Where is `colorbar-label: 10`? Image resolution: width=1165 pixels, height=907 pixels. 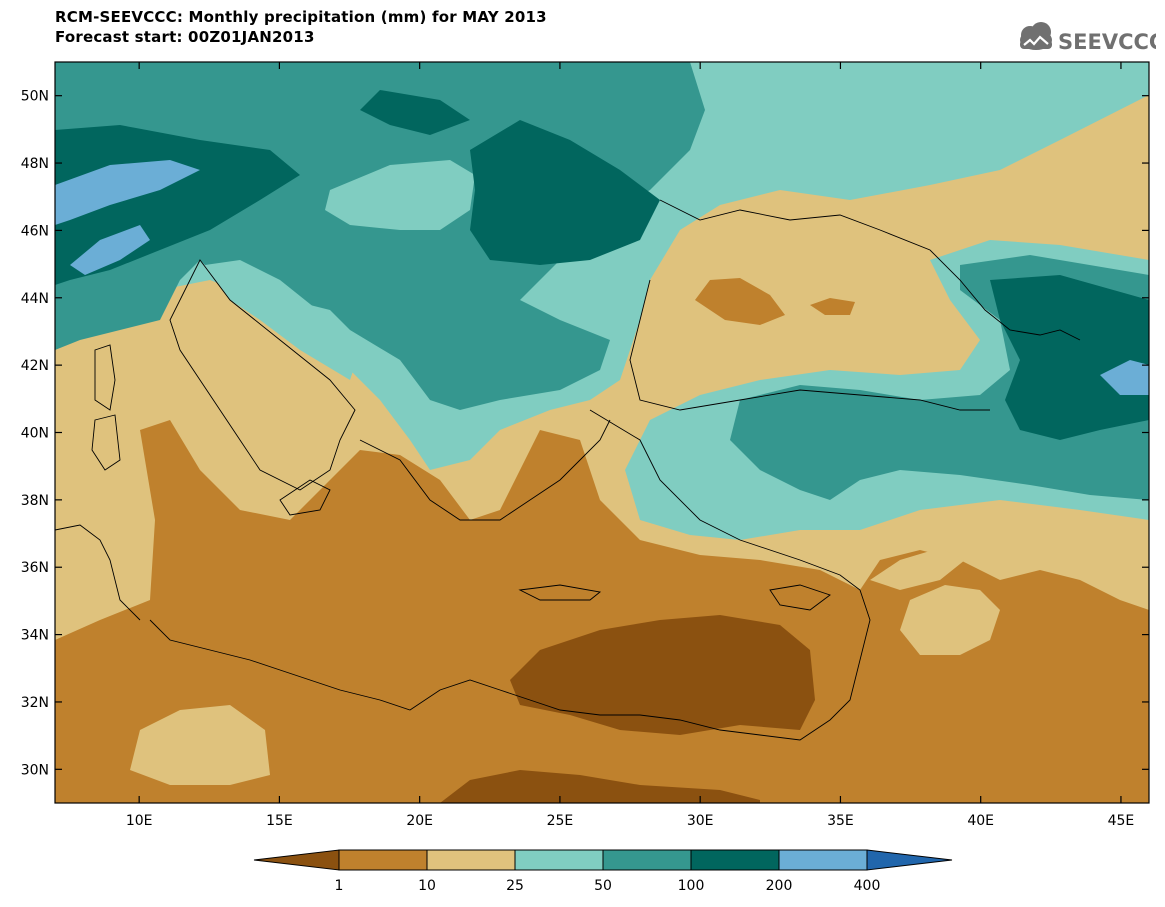
colorbar-label: 10 is located at coordinates (427, 886).